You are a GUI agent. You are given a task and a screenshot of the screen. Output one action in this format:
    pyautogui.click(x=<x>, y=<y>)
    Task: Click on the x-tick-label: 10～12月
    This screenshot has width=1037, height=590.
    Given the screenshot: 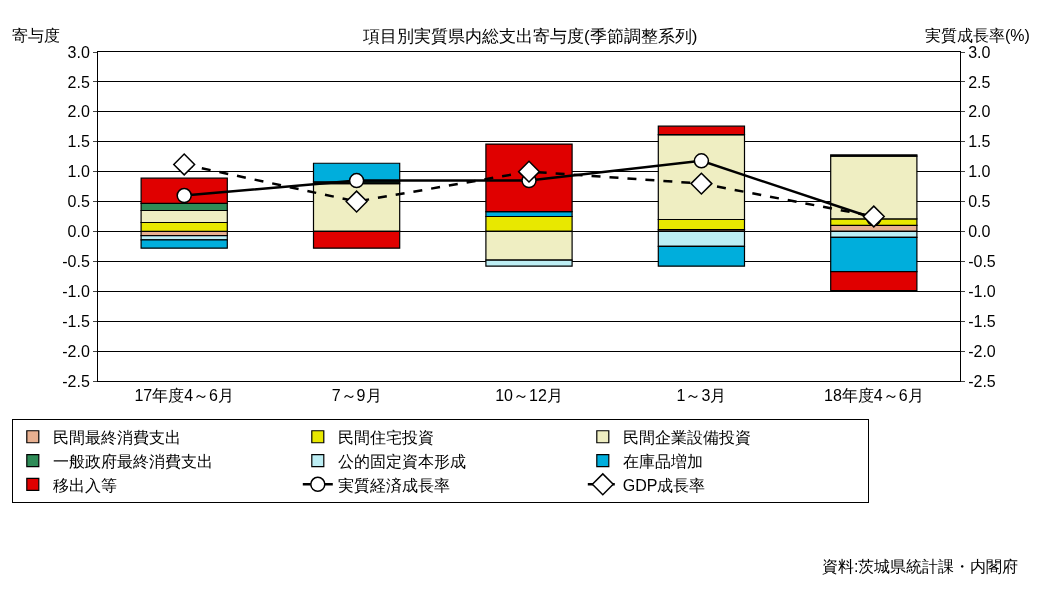 What is the action you would take?
    pyautogui.click(x=529, y=396)
    